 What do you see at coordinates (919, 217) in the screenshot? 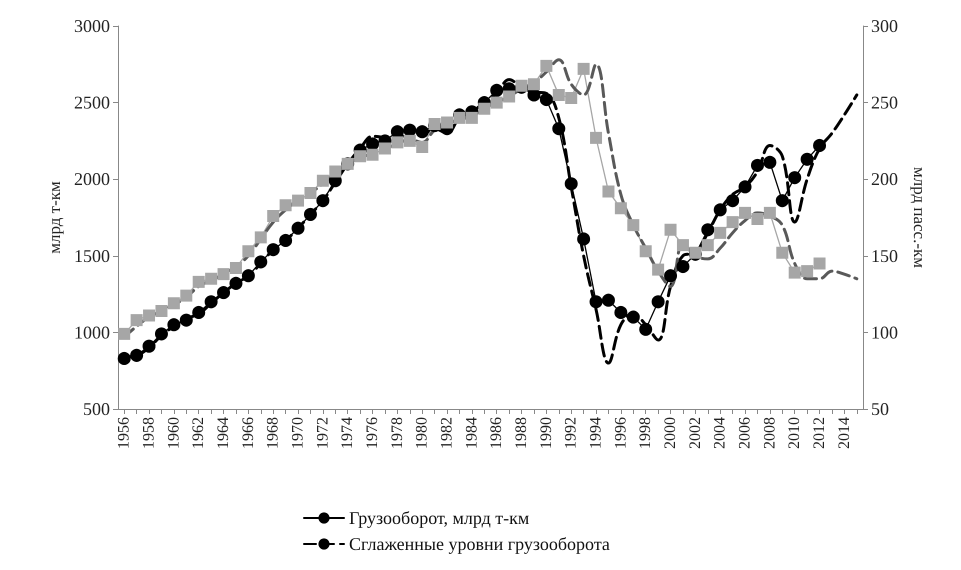
I see `y2-axis-title: млрд пасс.-км` at bounding box center [919, 217].